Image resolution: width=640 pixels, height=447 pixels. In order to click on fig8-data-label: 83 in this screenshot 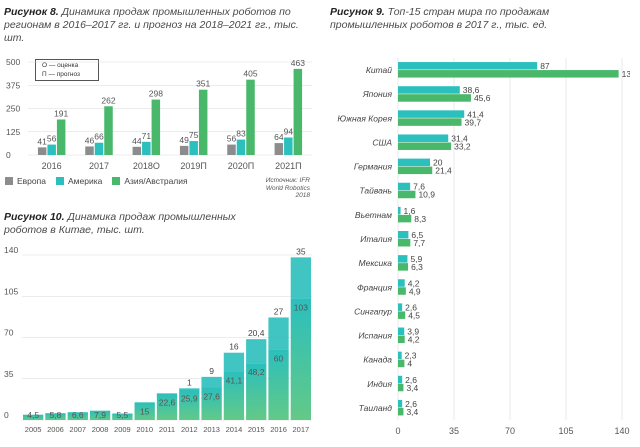, I will do `click(241, 134)`.